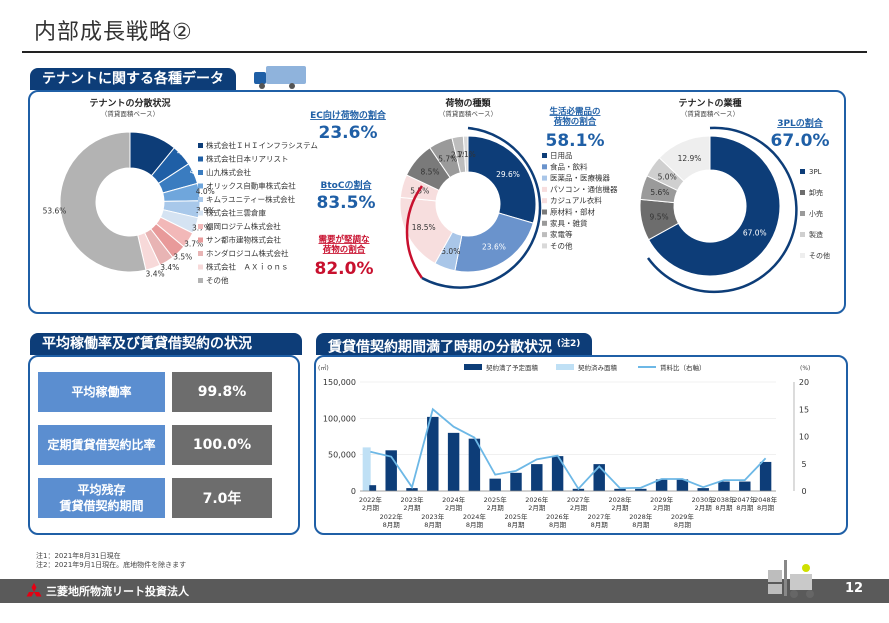 The image size is (889, 623). Describe the element at coordinates (130, 113) in the screenshot. I see `chart-subtitle: （賃貸面積ベース）` at that location.